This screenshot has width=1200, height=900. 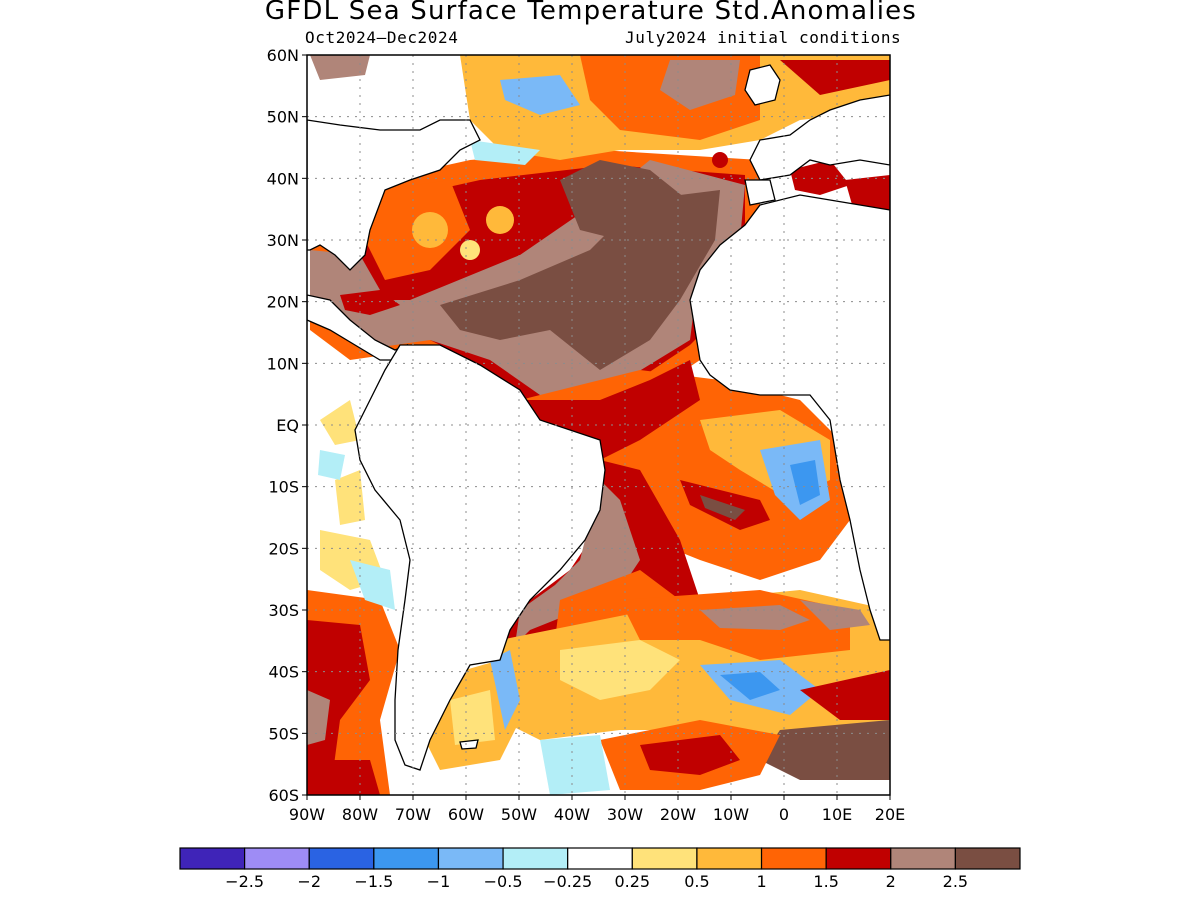 I want to click on lat-tick-label: 40S, so click(x=283, y=672).